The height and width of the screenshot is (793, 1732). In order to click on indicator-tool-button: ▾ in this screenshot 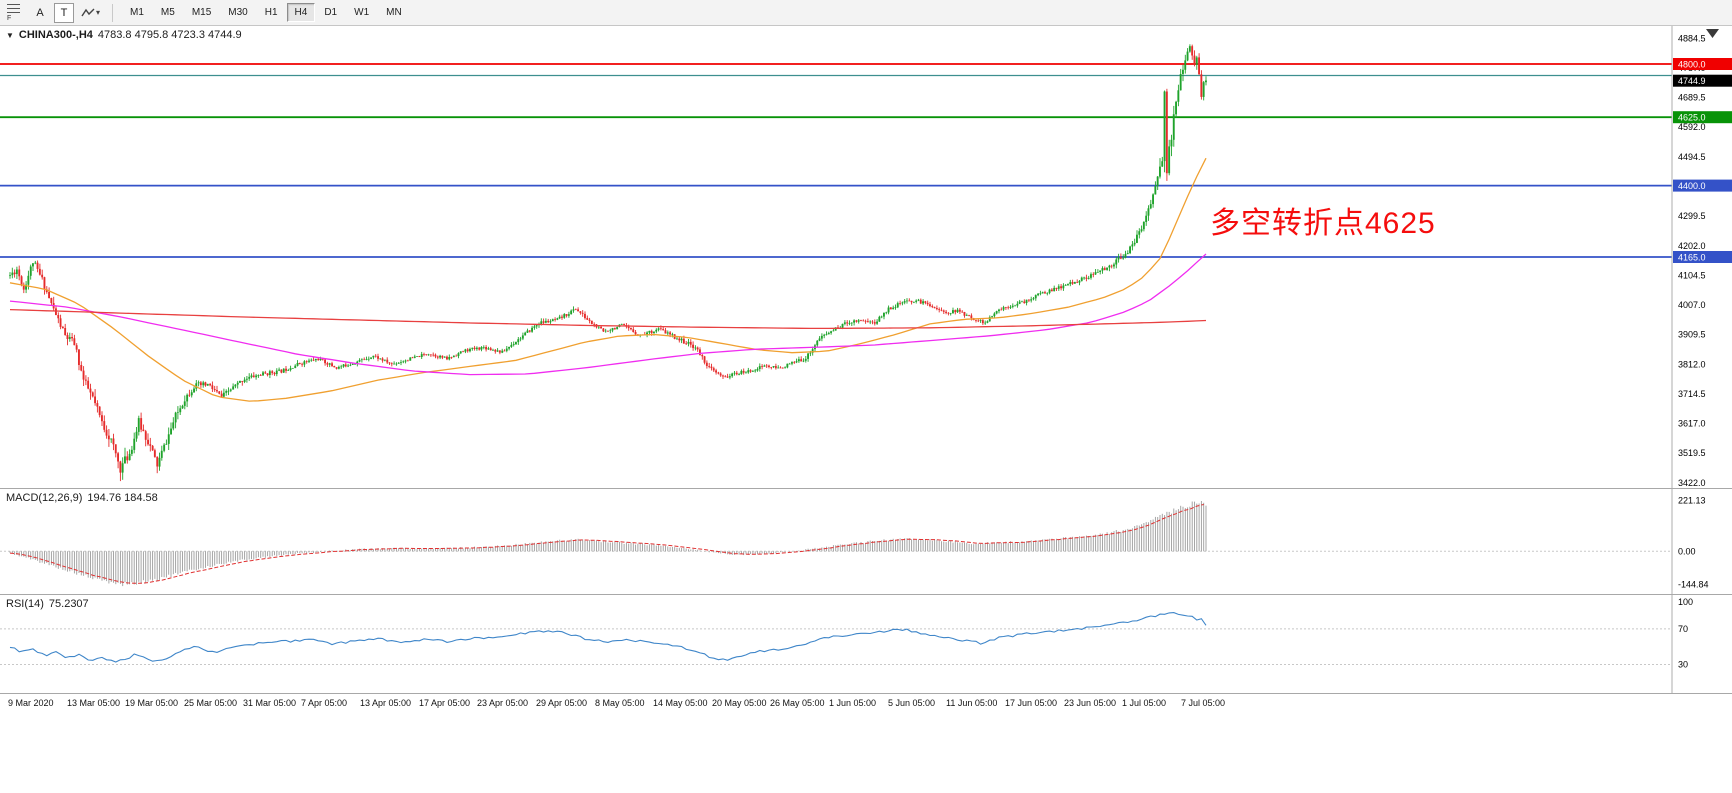, I will do `click(90, 13)`.